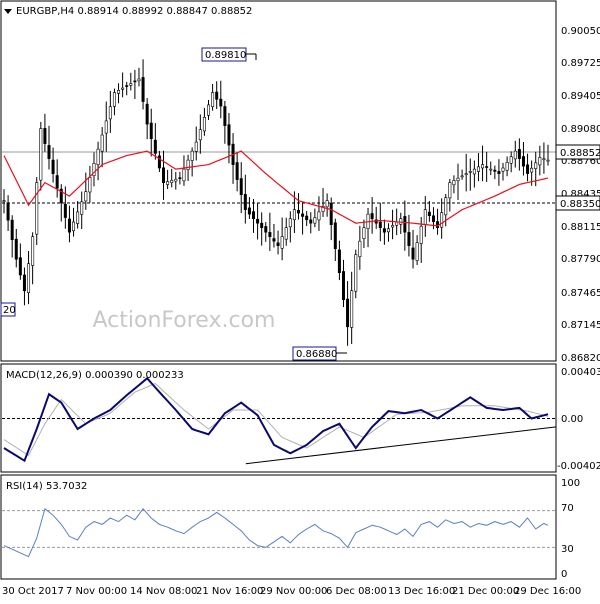 This screenshot has height=604, width=600. I want to click on price-tick-label: 0.87465, so click(580, 293).